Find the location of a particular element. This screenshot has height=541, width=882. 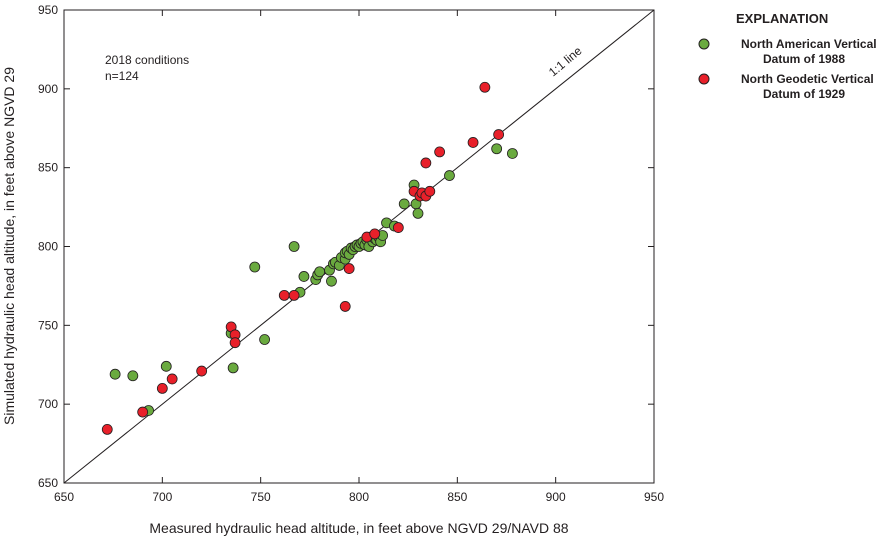

x-tick-label: 650 is located at coordinates (64, 497).